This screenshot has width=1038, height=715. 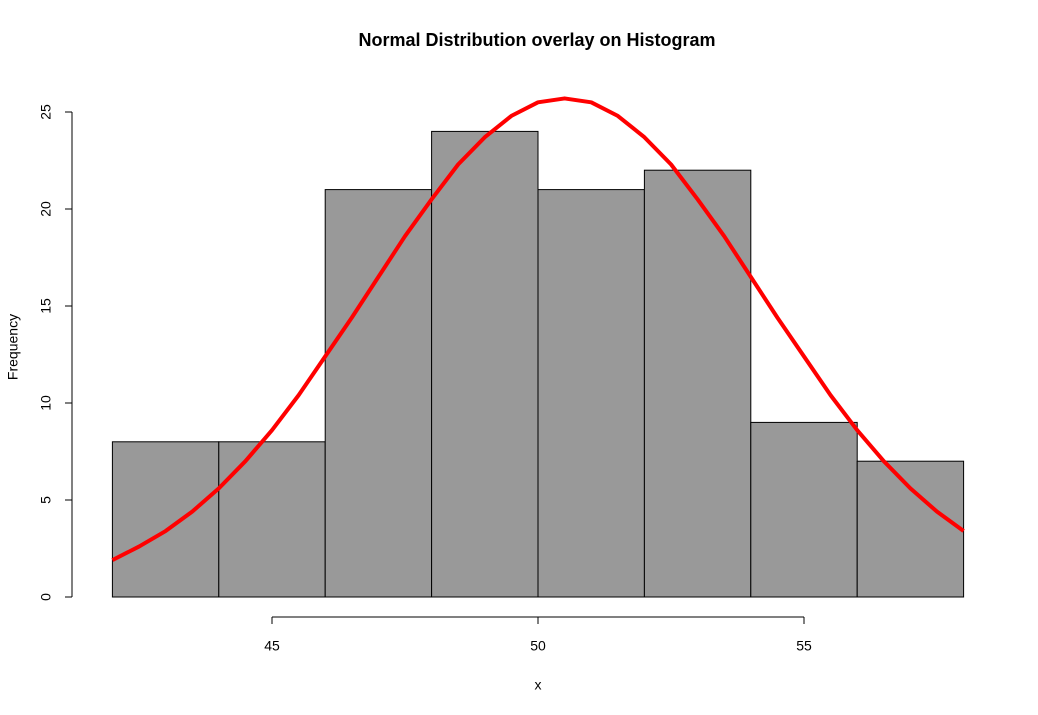 What do you see at coordinates (46, 597) in the screenshot?
I see `y-tick-label: 0` at bounding box center [46, 597].